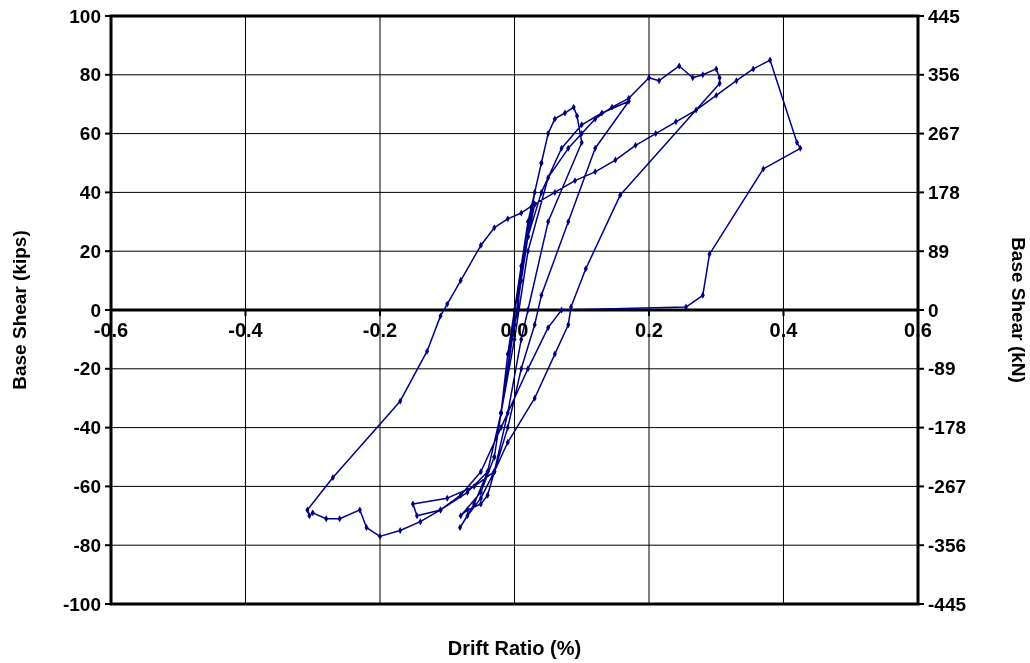  Describe the element at coordinates (944, 16) in the screenshot. I see `y2-tick-label: 445` at that location.